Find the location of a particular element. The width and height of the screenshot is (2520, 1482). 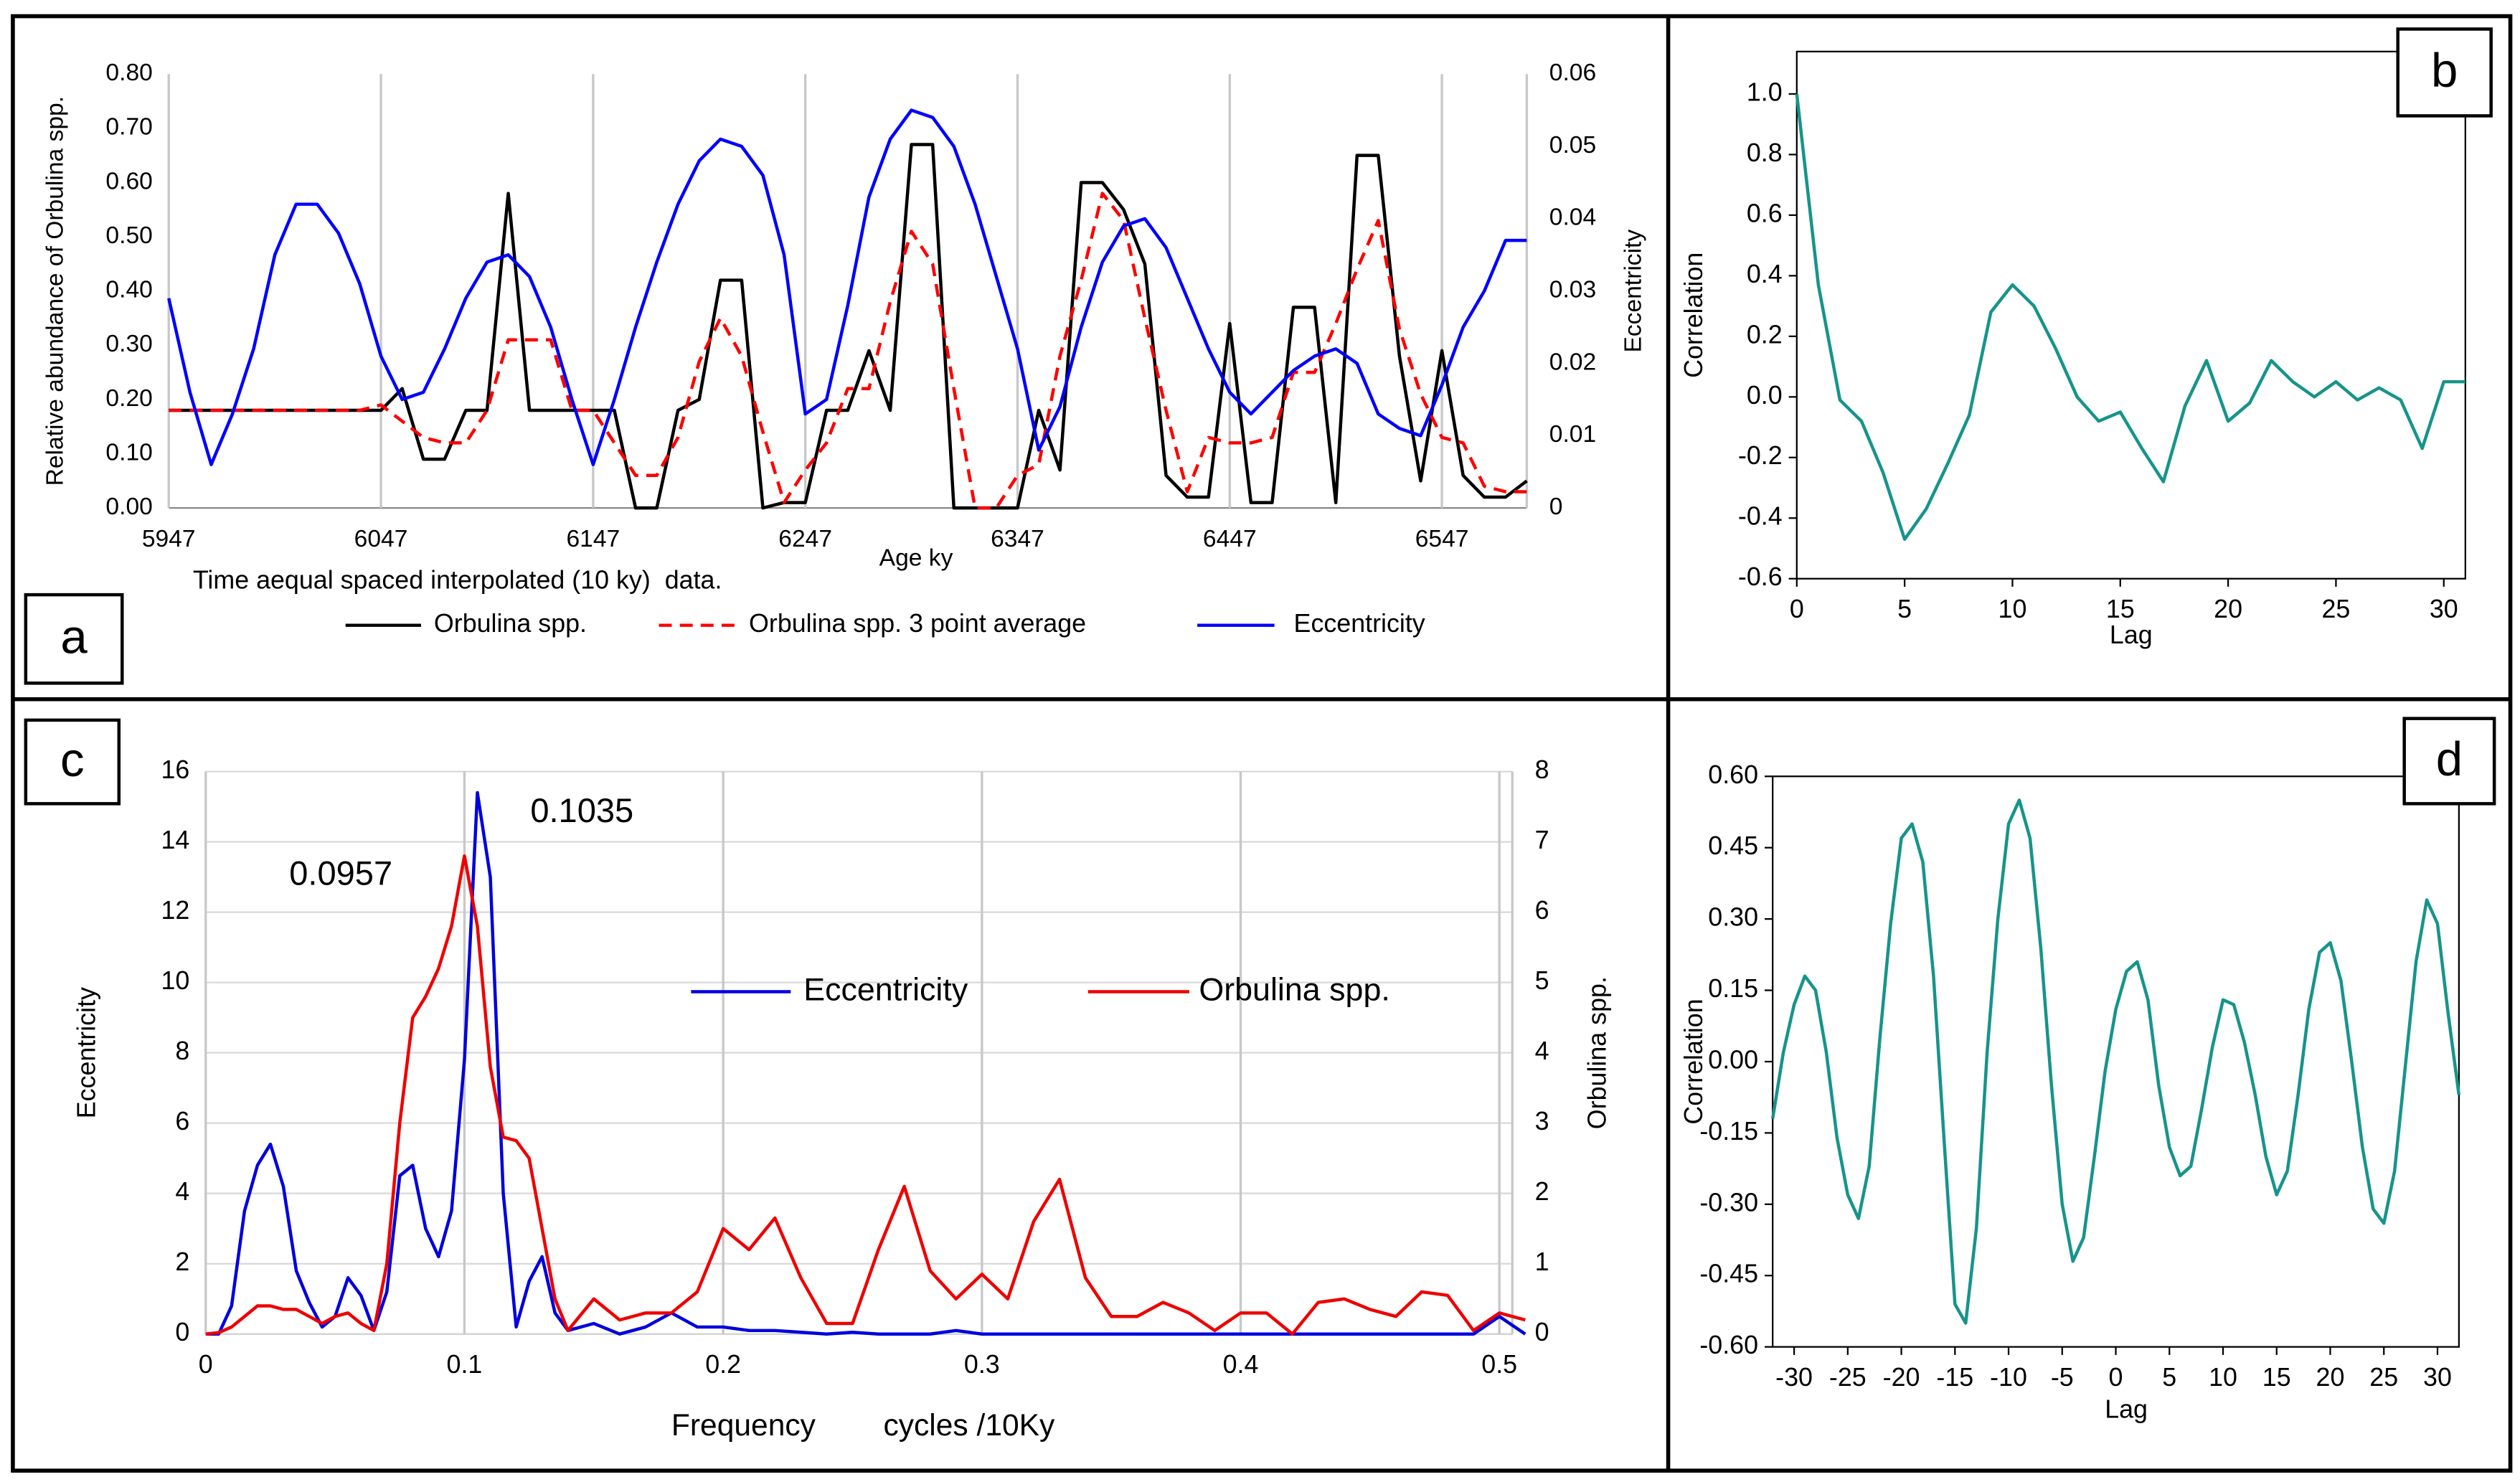

y-tick-label: 0.50 is located at coordinates (128, 235).